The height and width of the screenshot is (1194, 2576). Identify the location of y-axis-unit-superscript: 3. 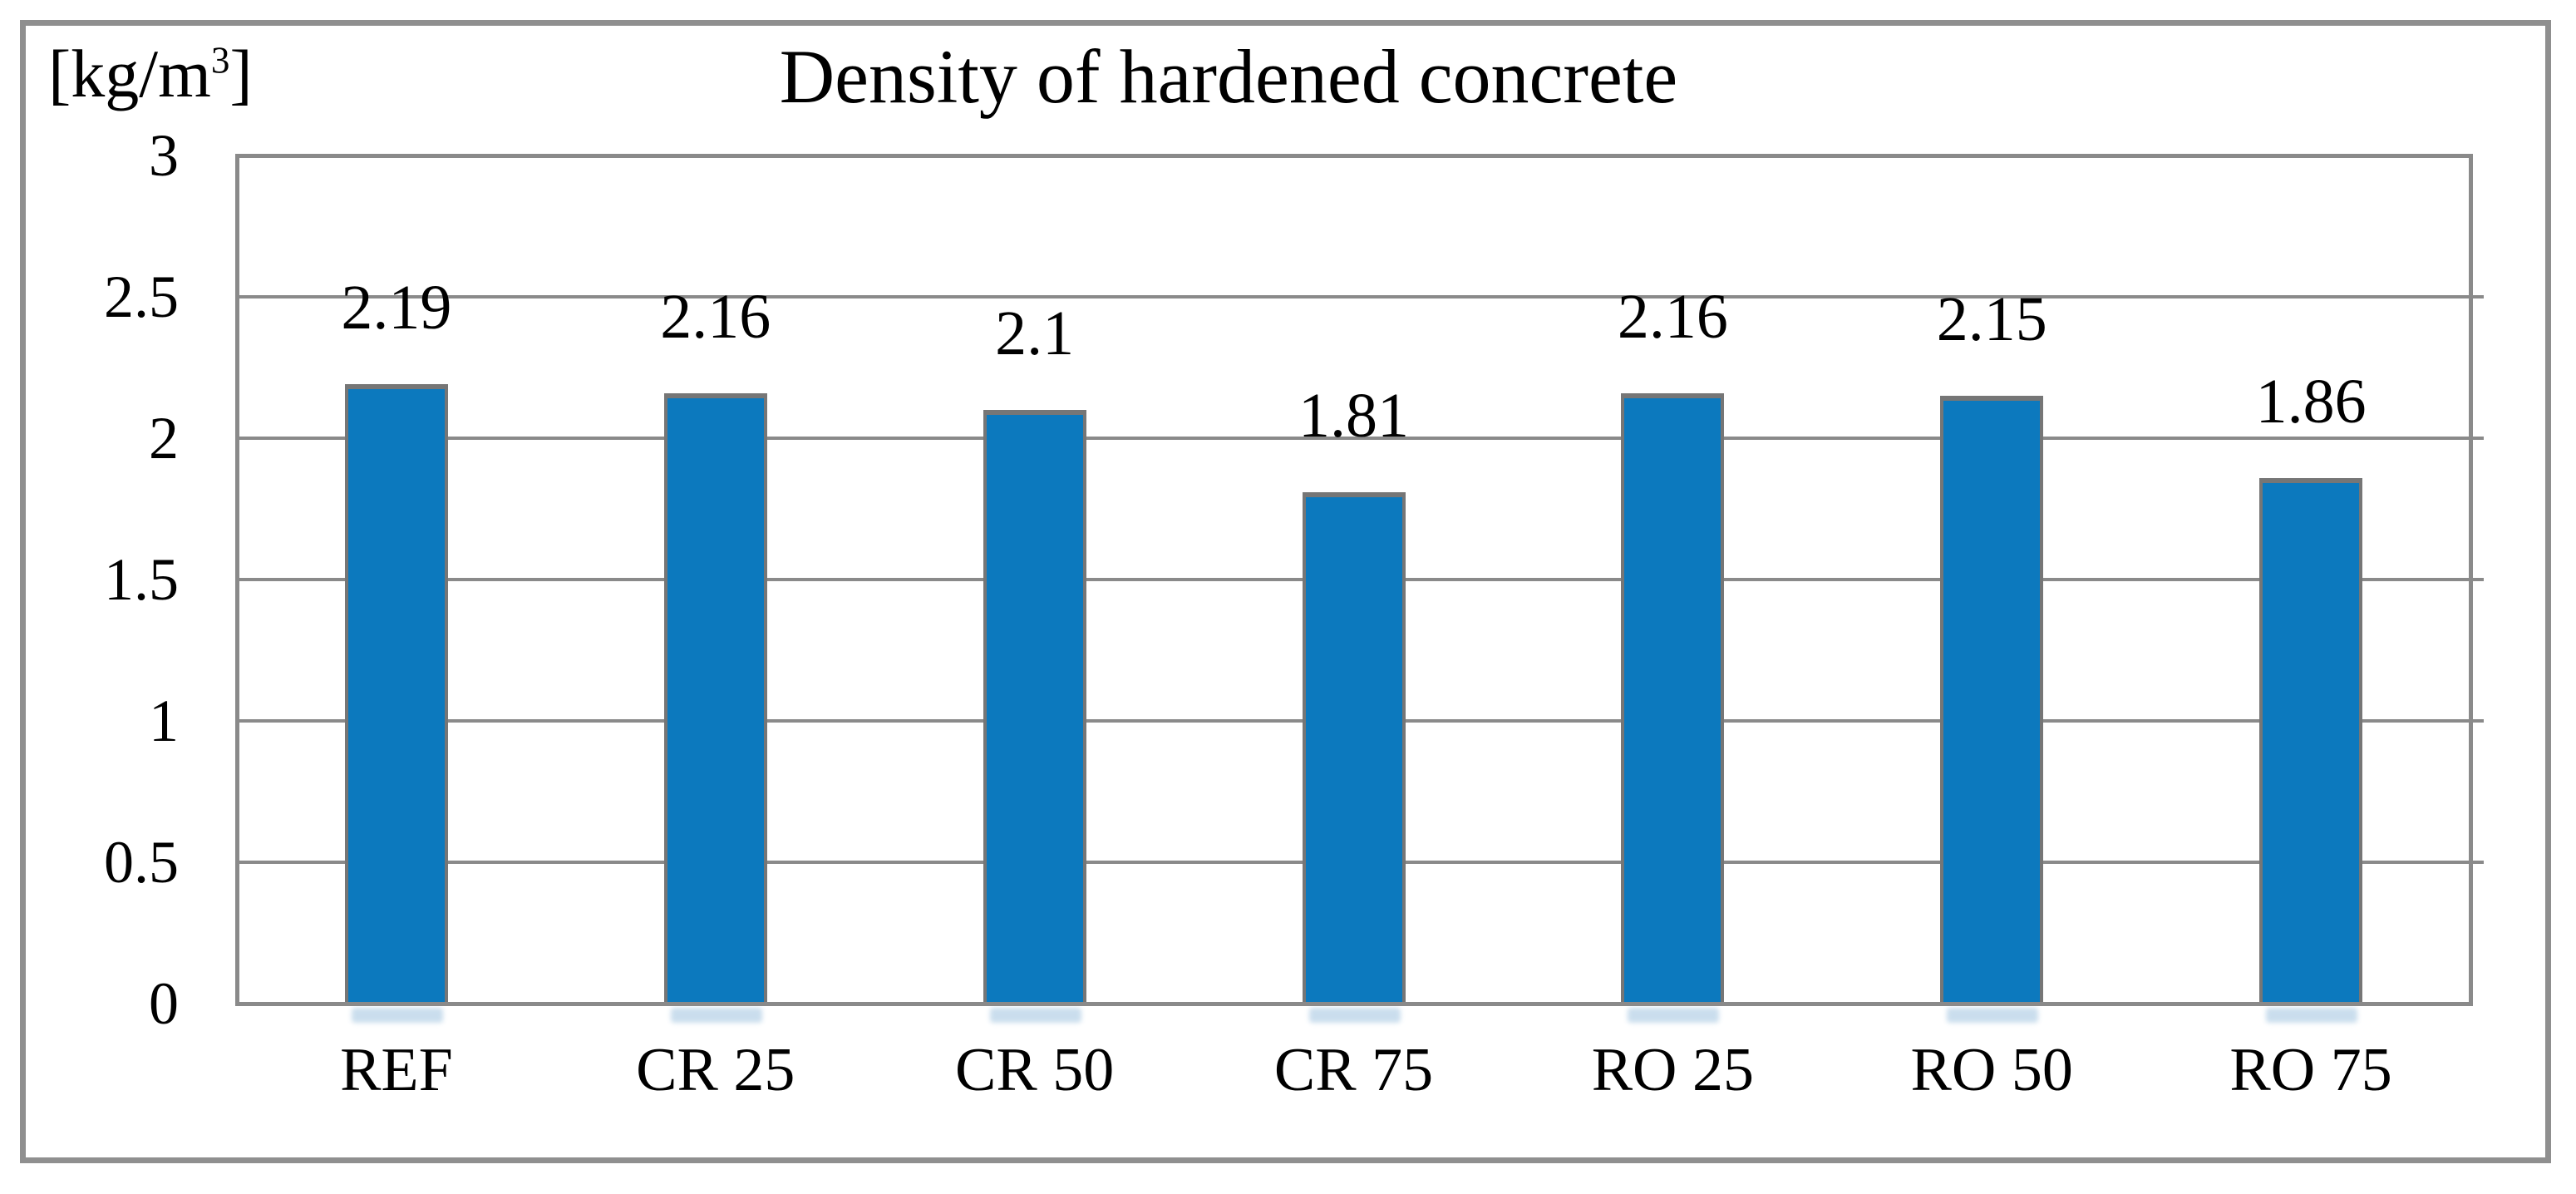
(220, 60).